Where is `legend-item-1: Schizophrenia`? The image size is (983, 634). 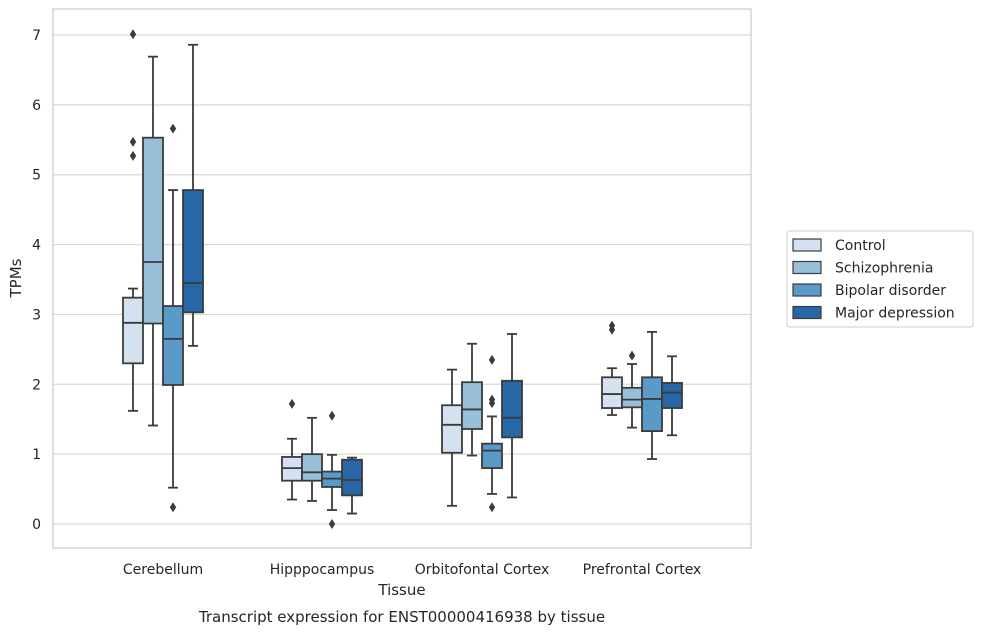 legend-item-1: Schizophrenia is located at coordinates (862, 268).